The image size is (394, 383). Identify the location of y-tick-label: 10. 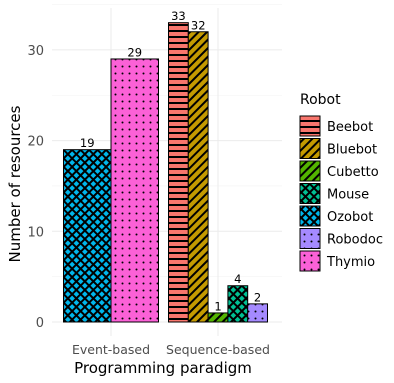
(35, 232).